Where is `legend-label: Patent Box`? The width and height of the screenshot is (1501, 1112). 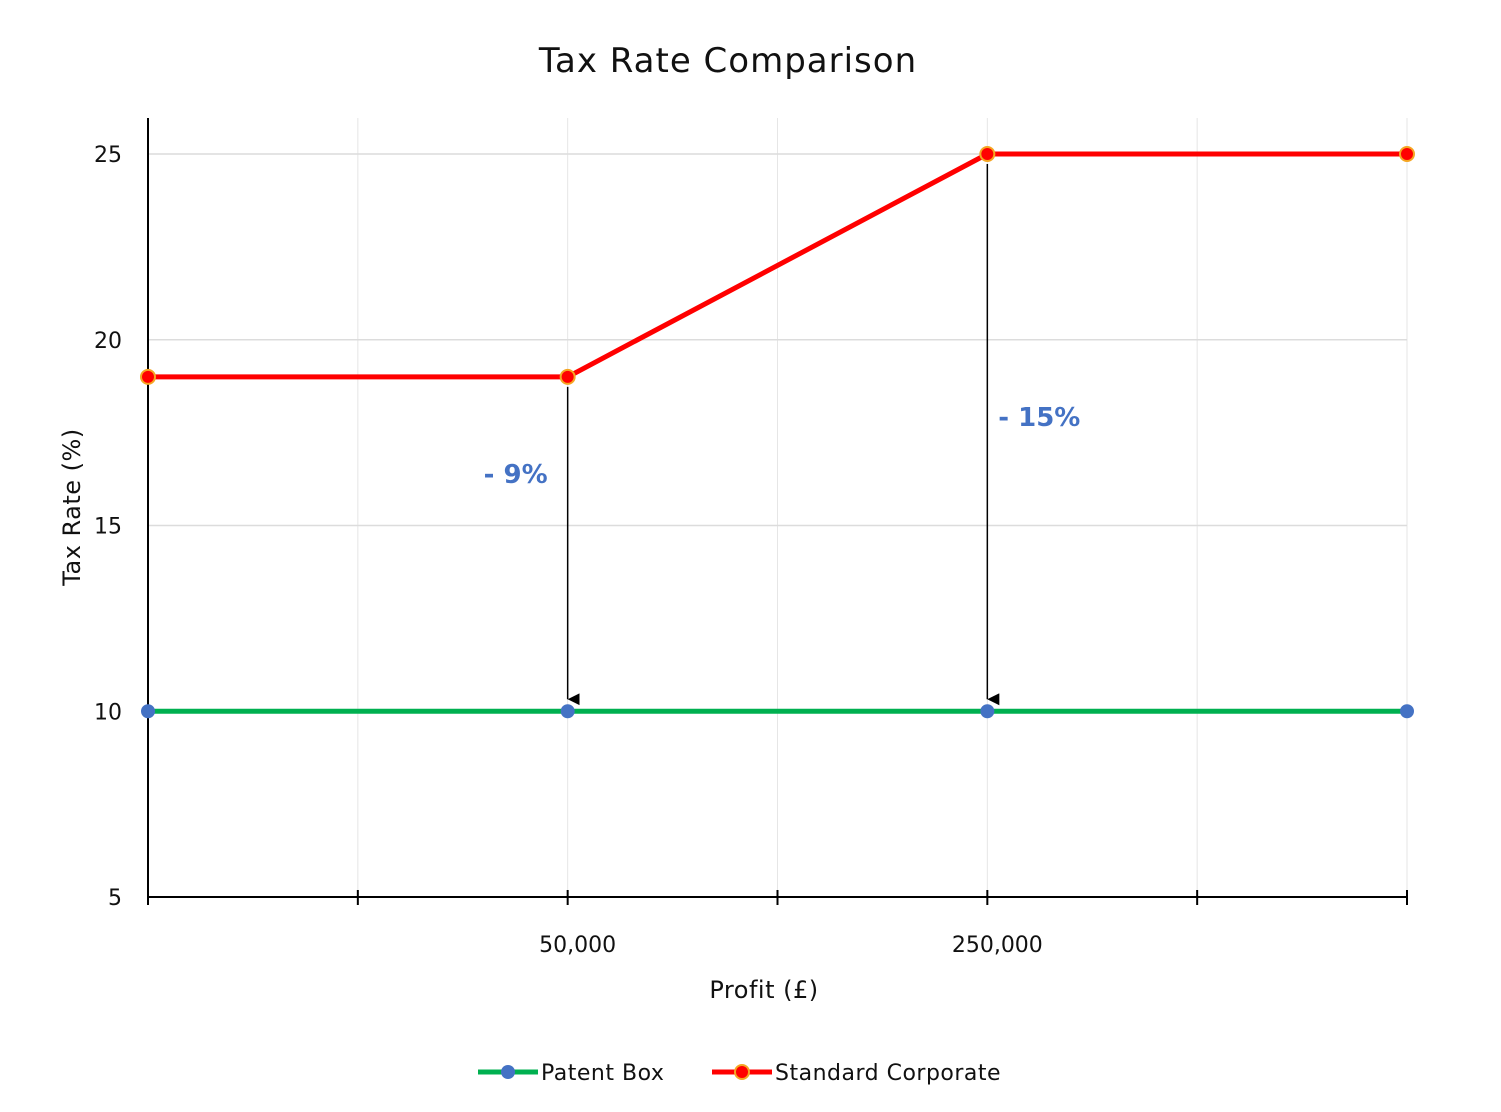
legend-label: Patent Box is located at coordinates (602, 1073).